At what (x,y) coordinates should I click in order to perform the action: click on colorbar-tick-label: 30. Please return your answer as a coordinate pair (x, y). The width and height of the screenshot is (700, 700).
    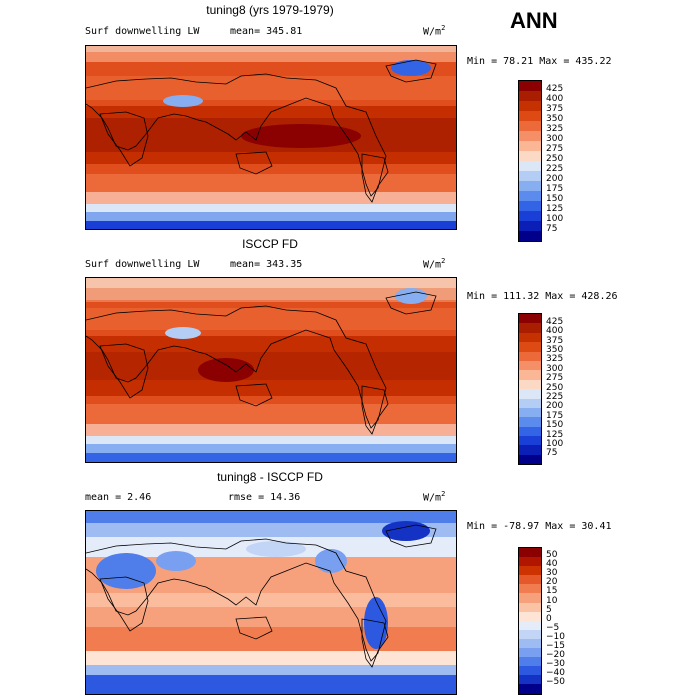
    Looking at the image, I should click on (552, 573).